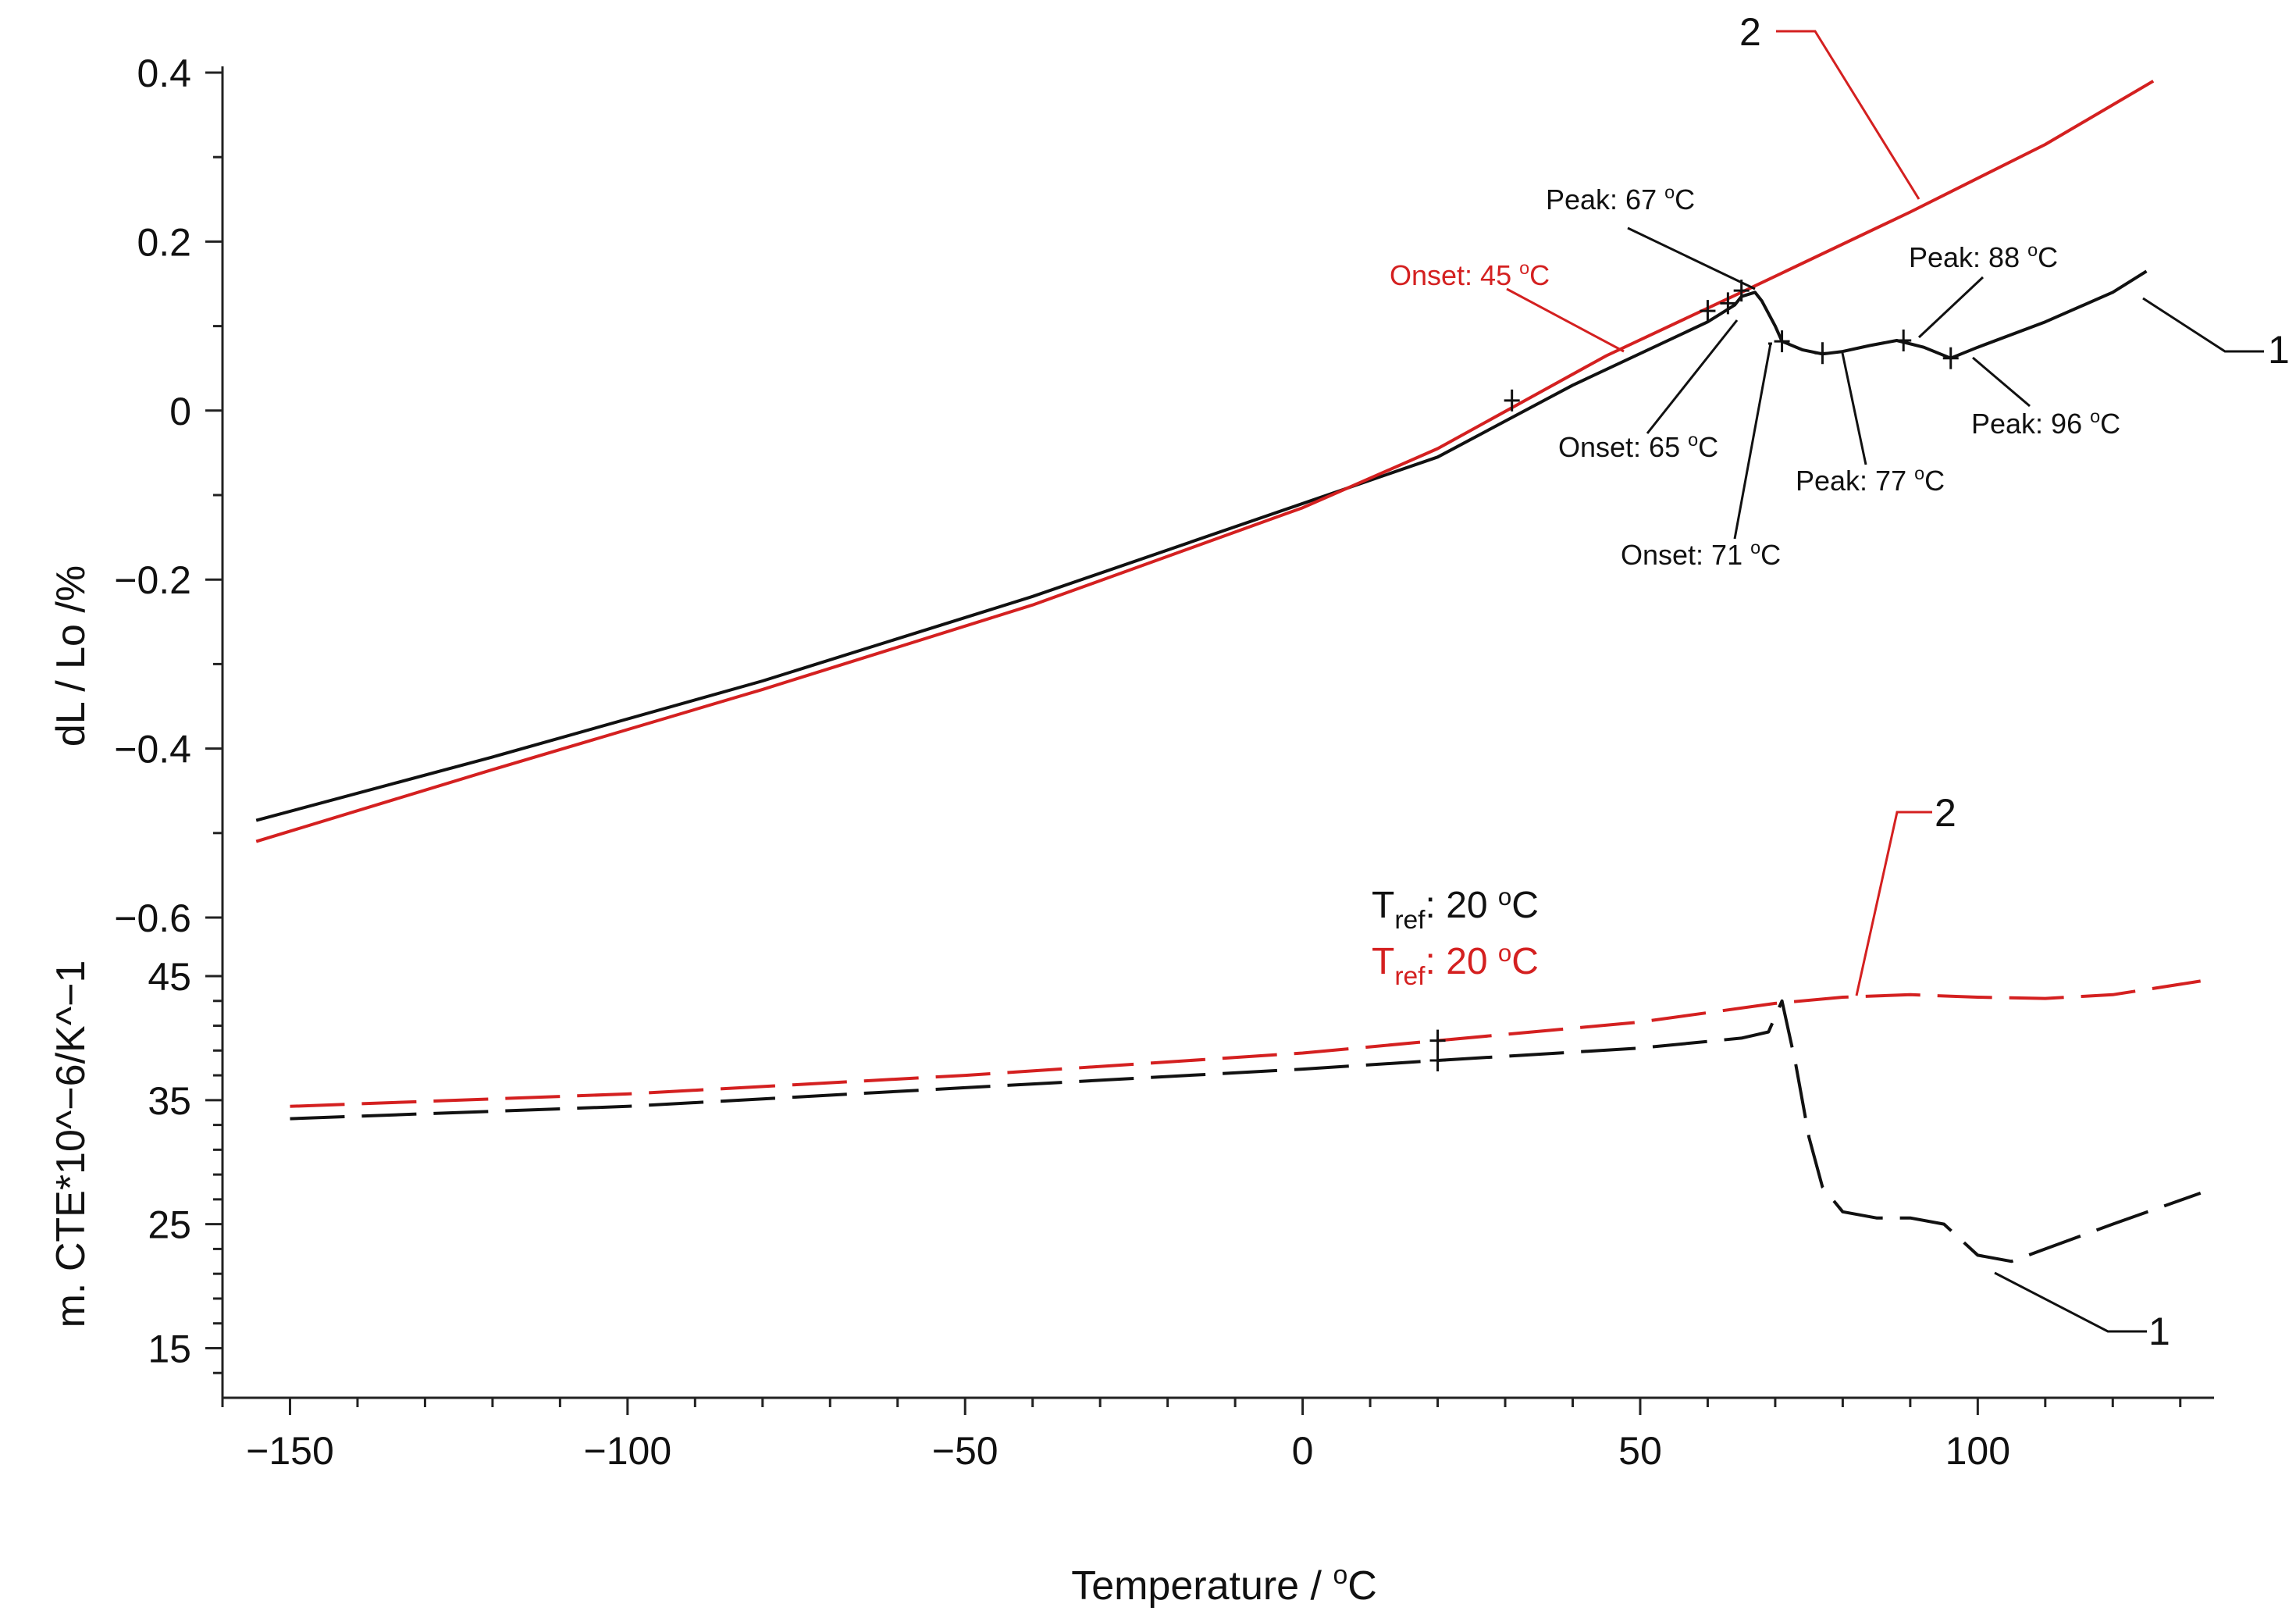 The width and height of the screenshot is (2296, 1618). What do you see at coordinates (164, 74) in the screenshot?
I see `y-tick-label-dl: 0.4` at bounding box center [164, 74].